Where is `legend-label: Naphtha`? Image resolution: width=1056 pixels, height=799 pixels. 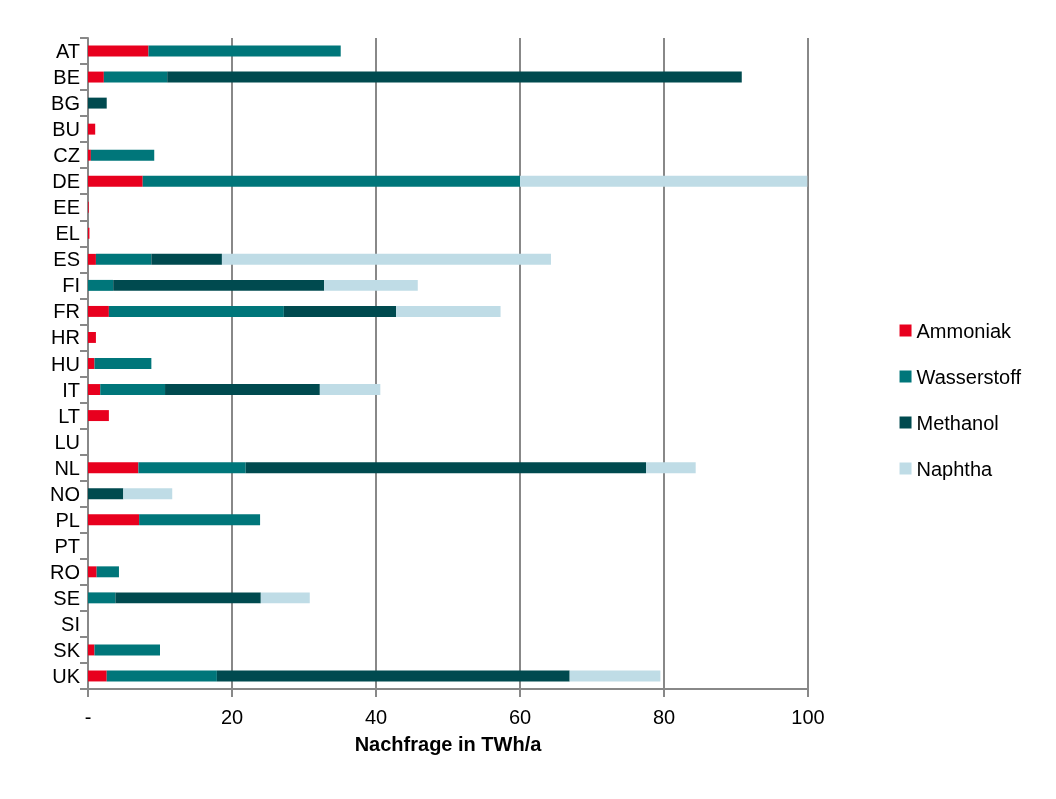 legend-label: Naphtha is located at coordinates (955, 468).